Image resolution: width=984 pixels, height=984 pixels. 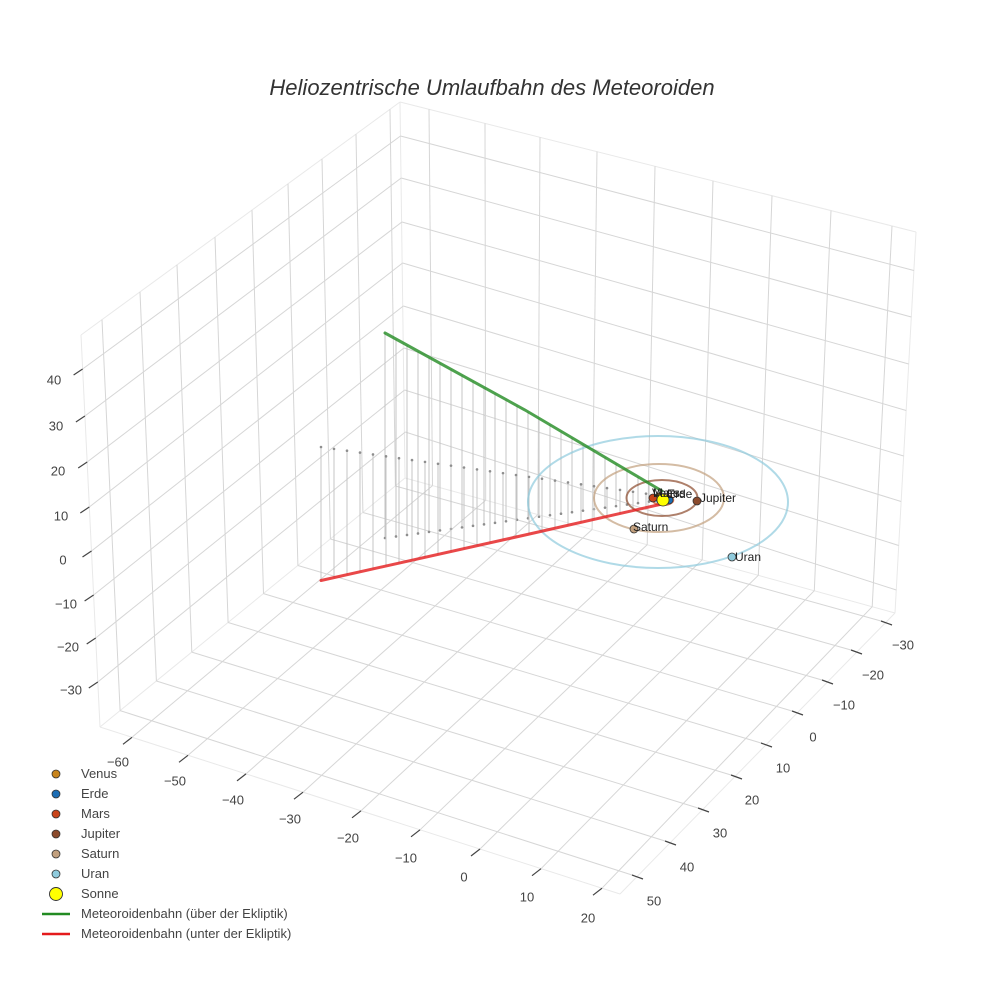 What do you see at coordinates (68, 647) in the screenshot?
I see `z-axis-tick-label: −20` at bounding box center [68, 647].